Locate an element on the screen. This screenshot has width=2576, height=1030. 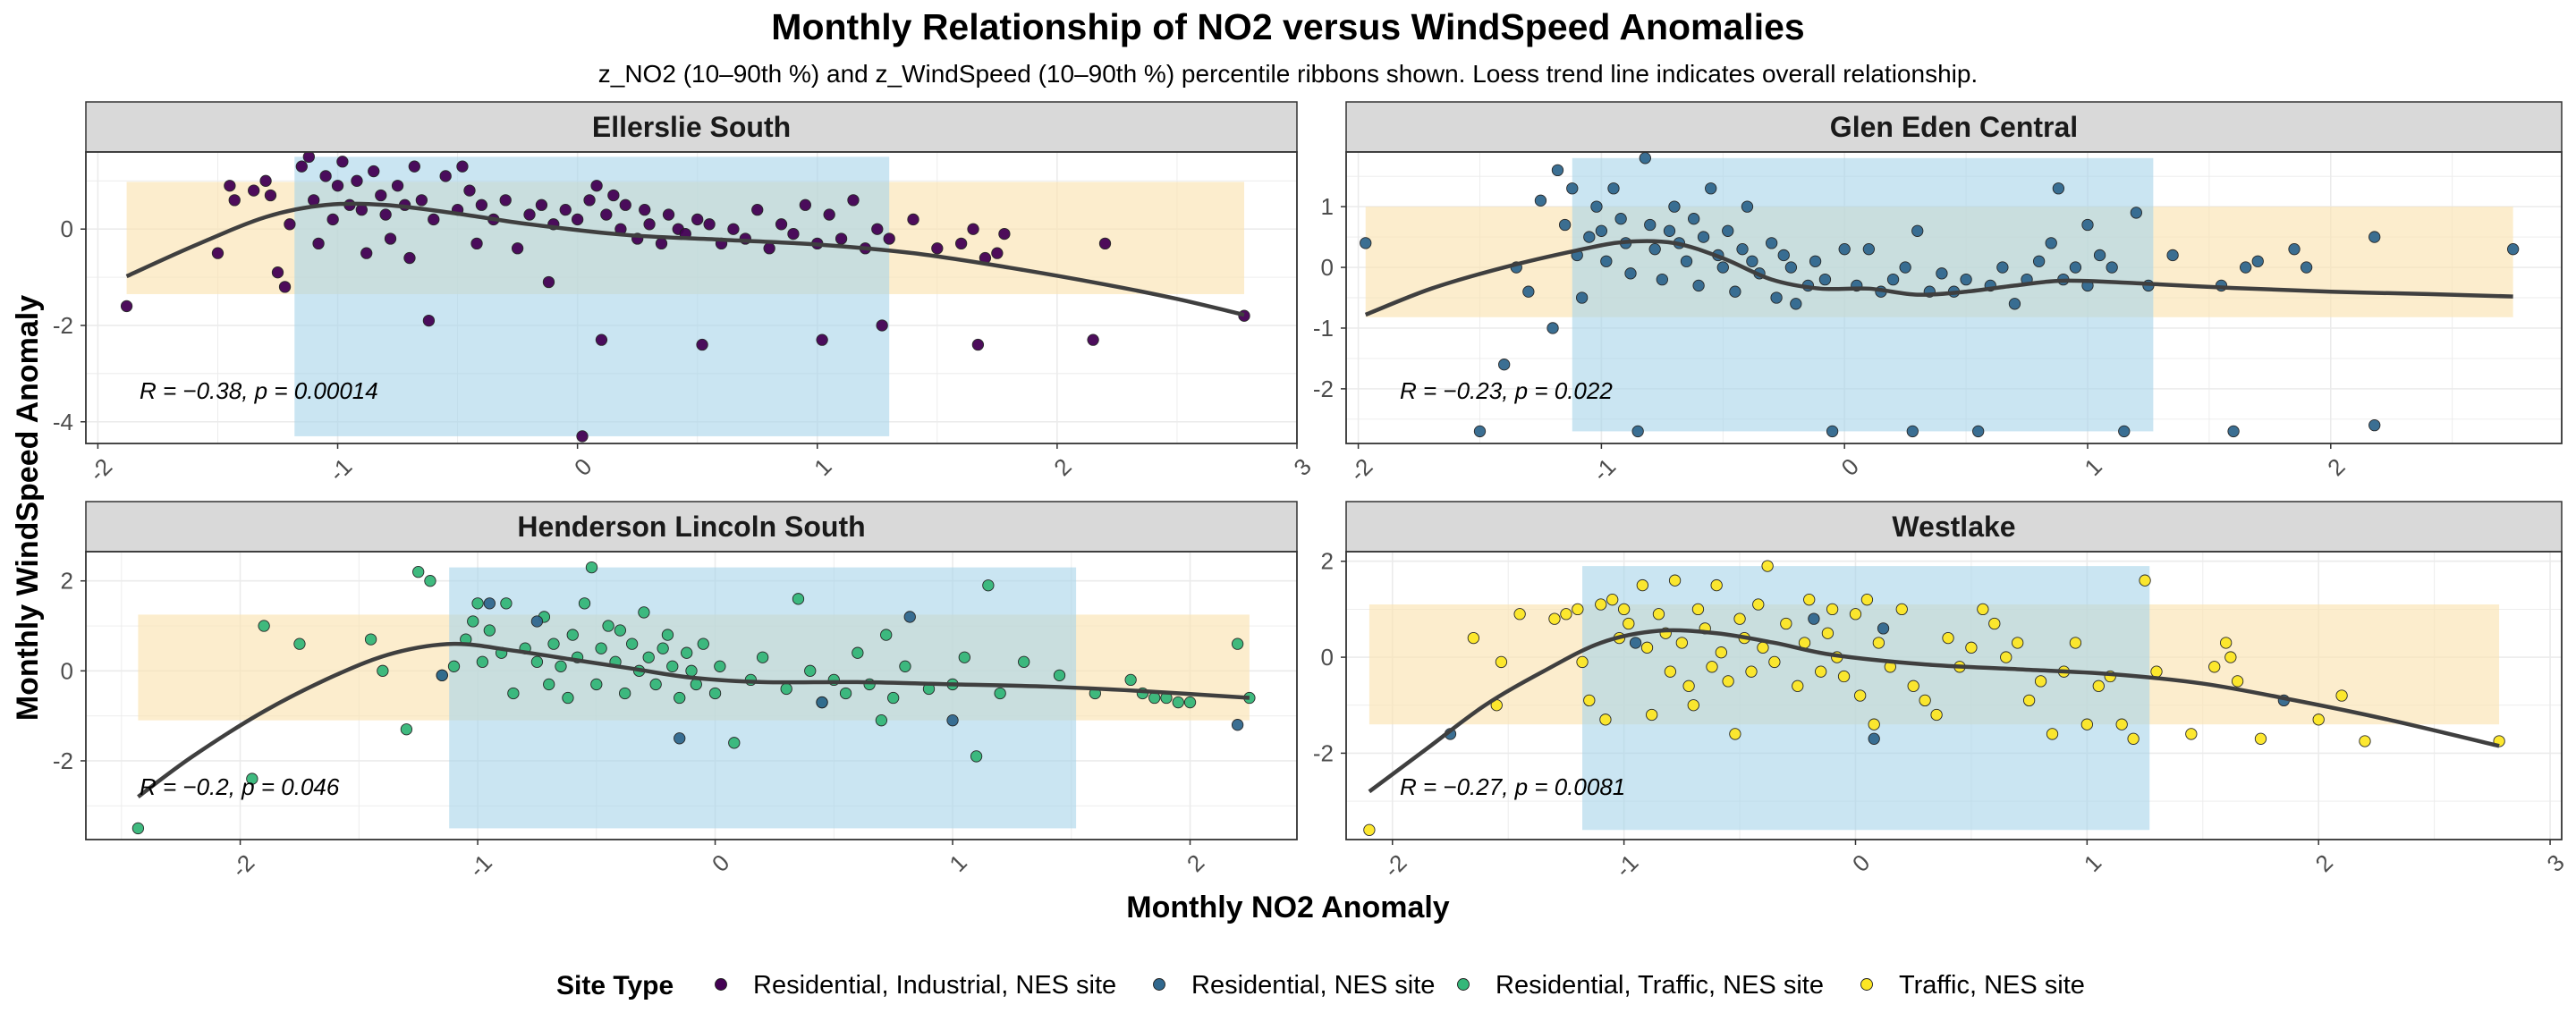
y-tick-label: 0 is located at coordinates (1327, 657).